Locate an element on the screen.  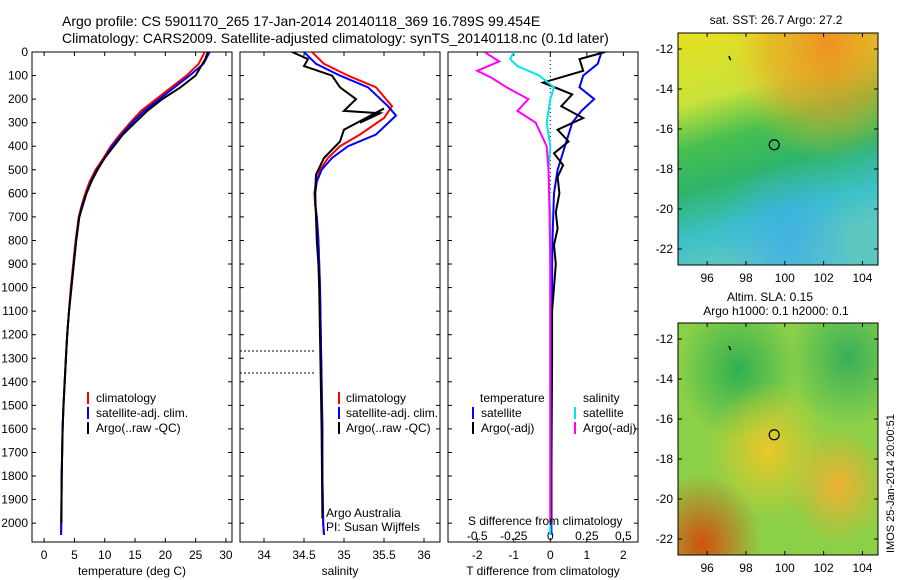
x-tick-label: 20 is located at coordinates (166, 555).